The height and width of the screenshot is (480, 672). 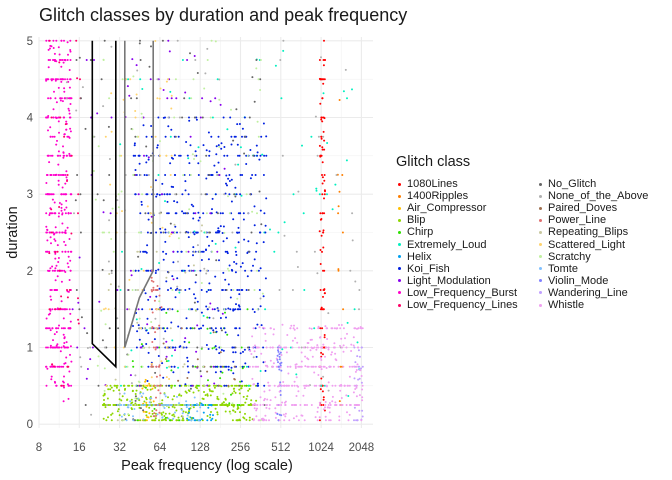 I want to click on series-1080lines, so click(x=322, y=230).